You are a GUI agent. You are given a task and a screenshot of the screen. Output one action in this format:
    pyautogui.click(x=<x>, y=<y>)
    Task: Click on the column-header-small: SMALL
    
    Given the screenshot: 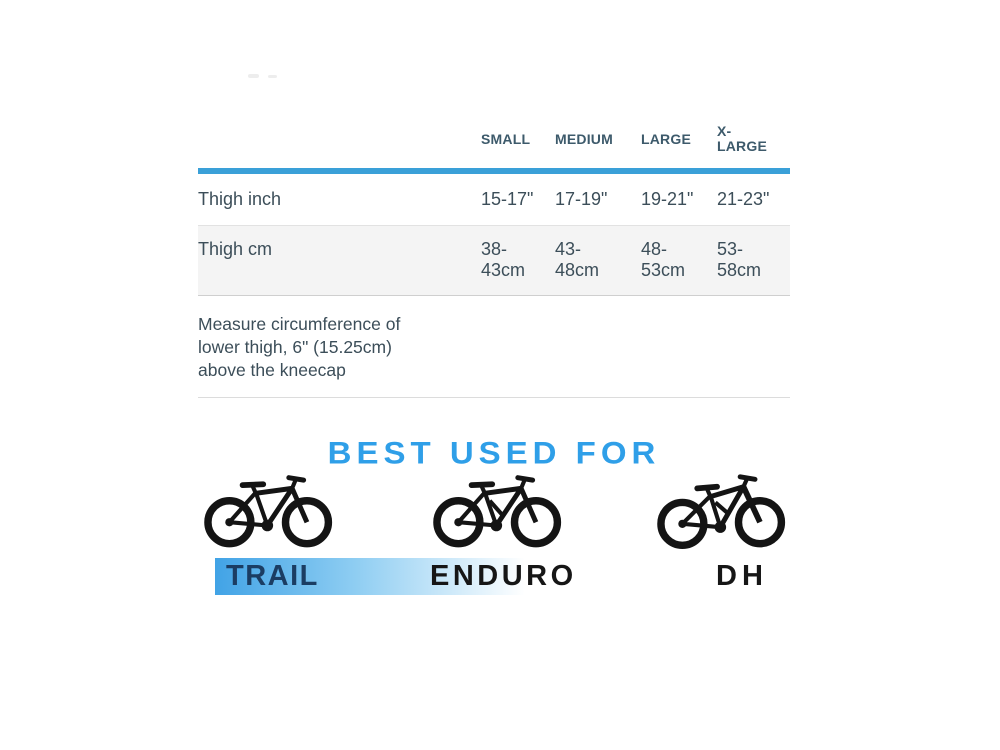 What is the action you would take?
    pyautogui.click(x=506, y=138)
    